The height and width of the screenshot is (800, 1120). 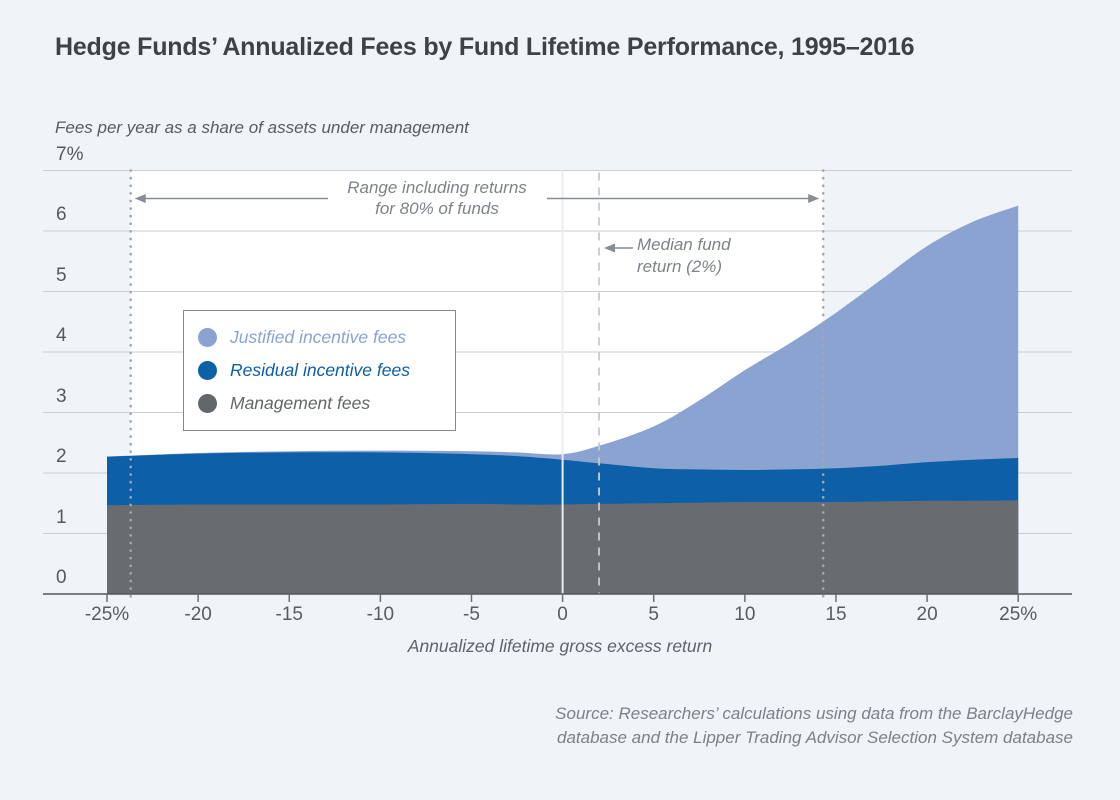 I want to click on x-tick-label-0: 0, so click(x=562, y=614).